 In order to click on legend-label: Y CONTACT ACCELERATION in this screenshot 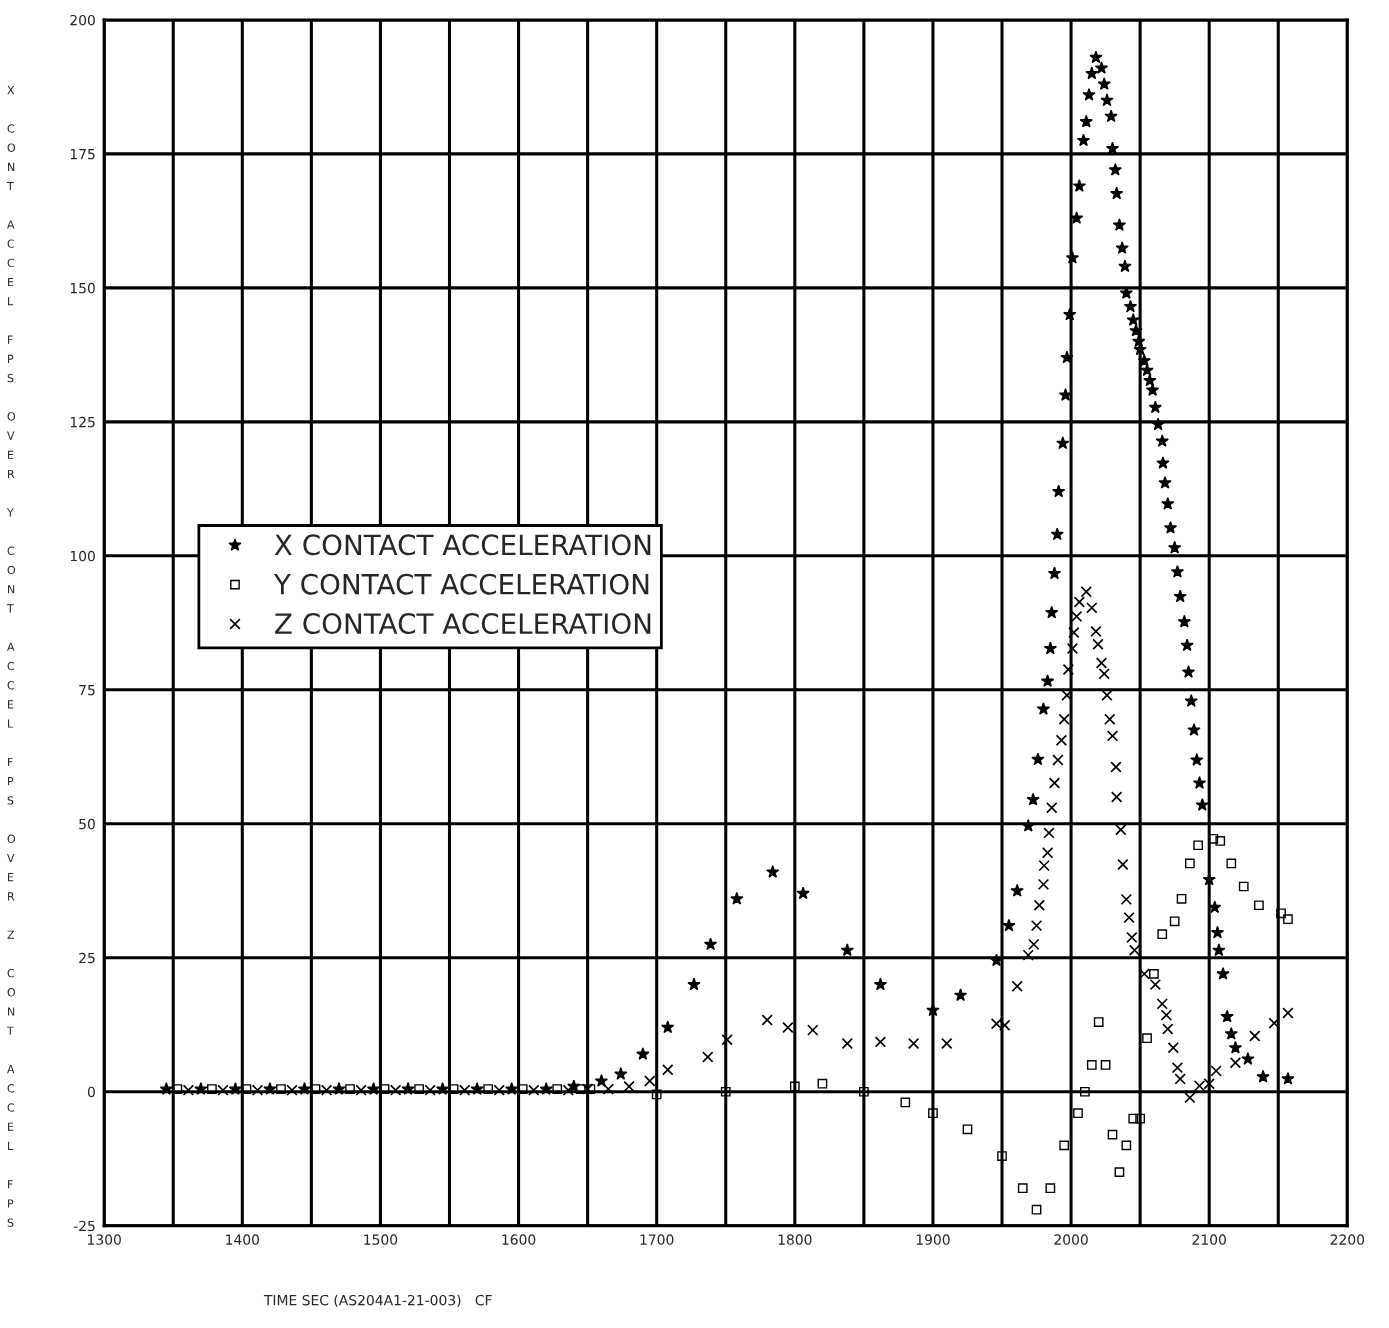, I will do `click(461, 584)`.